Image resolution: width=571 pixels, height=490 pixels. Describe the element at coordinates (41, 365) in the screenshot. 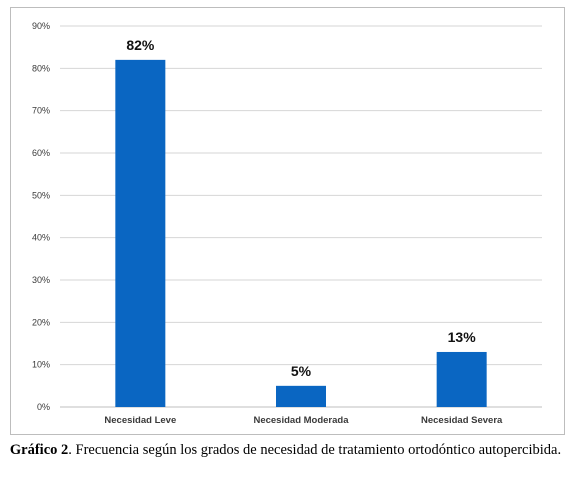

I see `y-tick-label: 10%` at that location.